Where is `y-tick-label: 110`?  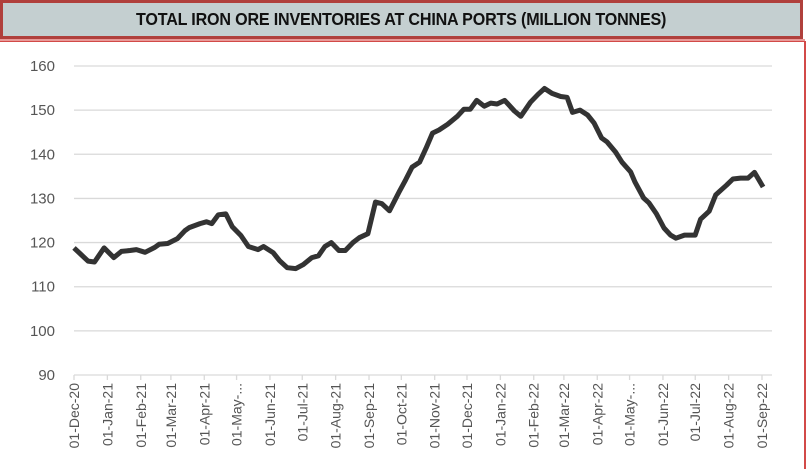
y-tick-label: 110 is located at coordinates (43, 287).